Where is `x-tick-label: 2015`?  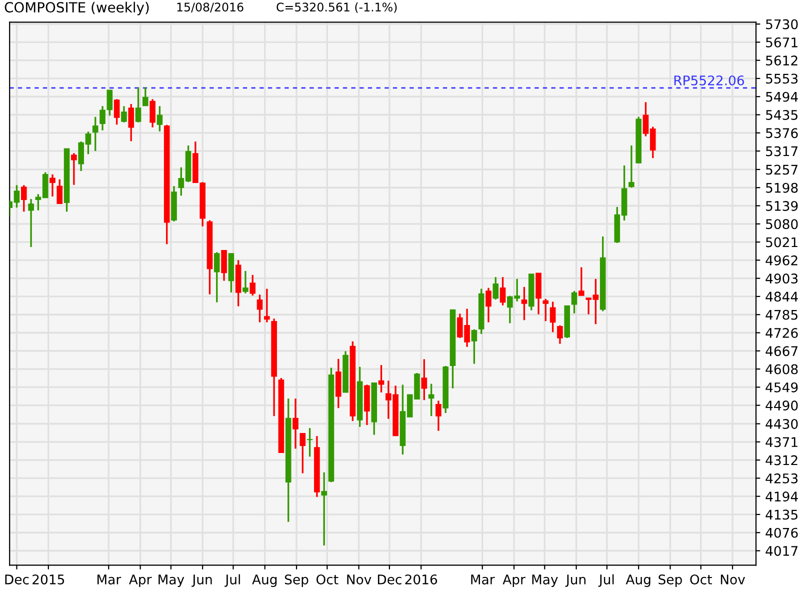
x-tick-label: 2015 is located at coordinates (48, 579).